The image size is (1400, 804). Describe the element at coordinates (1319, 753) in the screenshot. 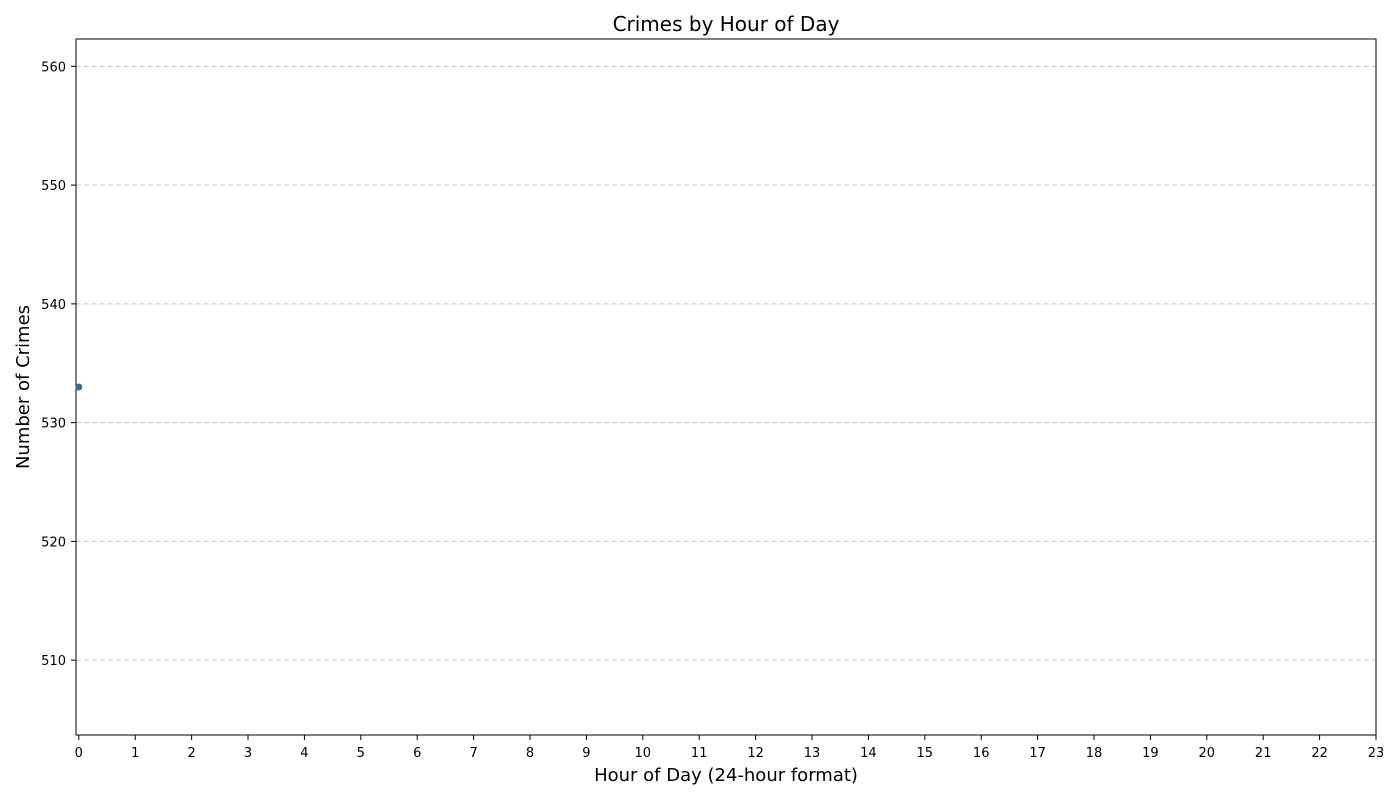

I see `x-tick-label-22: 22` at that location.